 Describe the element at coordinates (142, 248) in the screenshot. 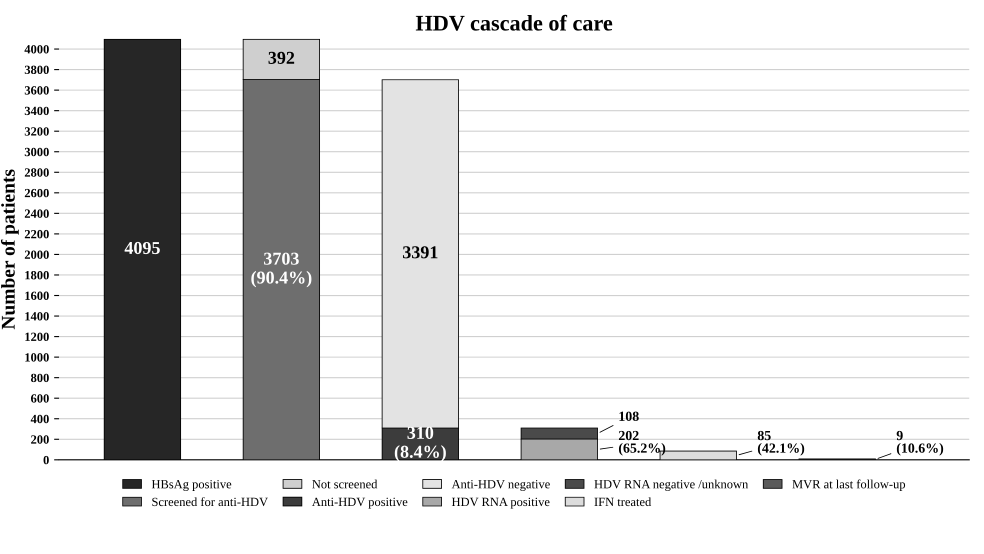

I see `data-label: 4095` at that location.